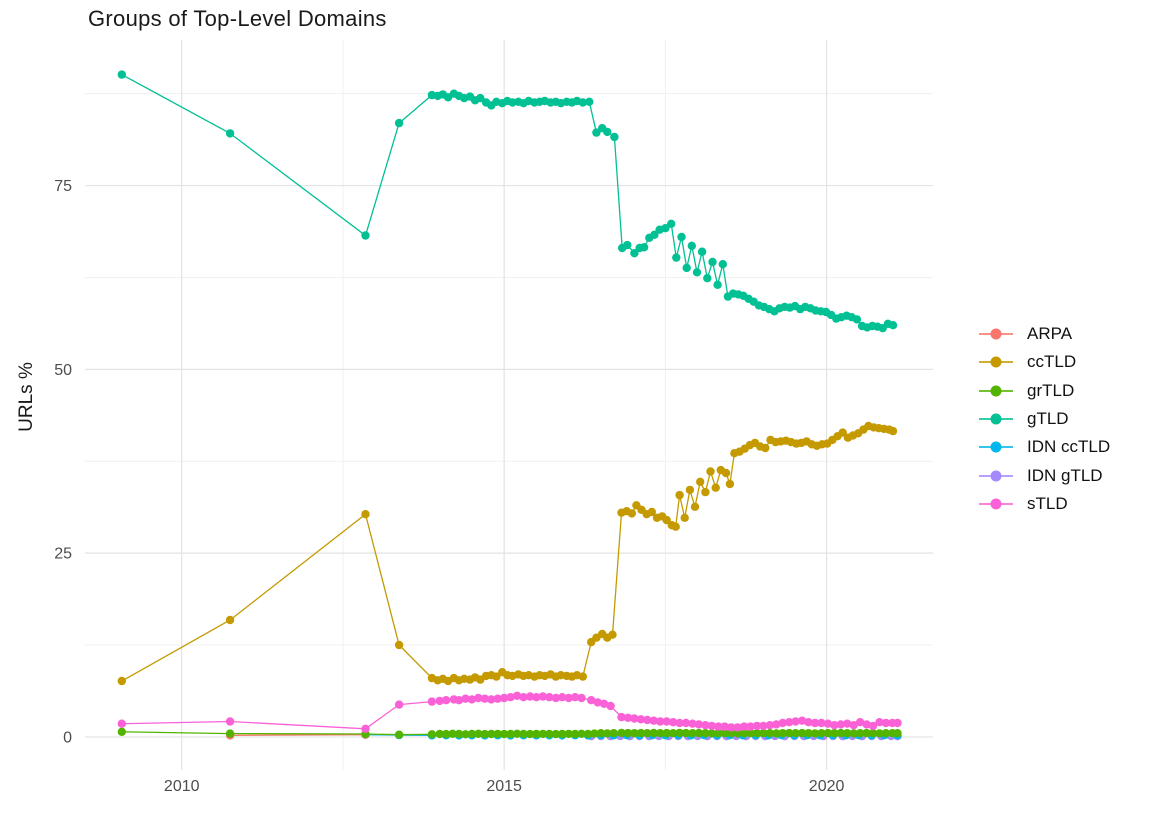 The image size is (1164, 827). Describe the element at coordinates (63, 186) in the screenshot. I see `y-tick-label: 75` at that location.